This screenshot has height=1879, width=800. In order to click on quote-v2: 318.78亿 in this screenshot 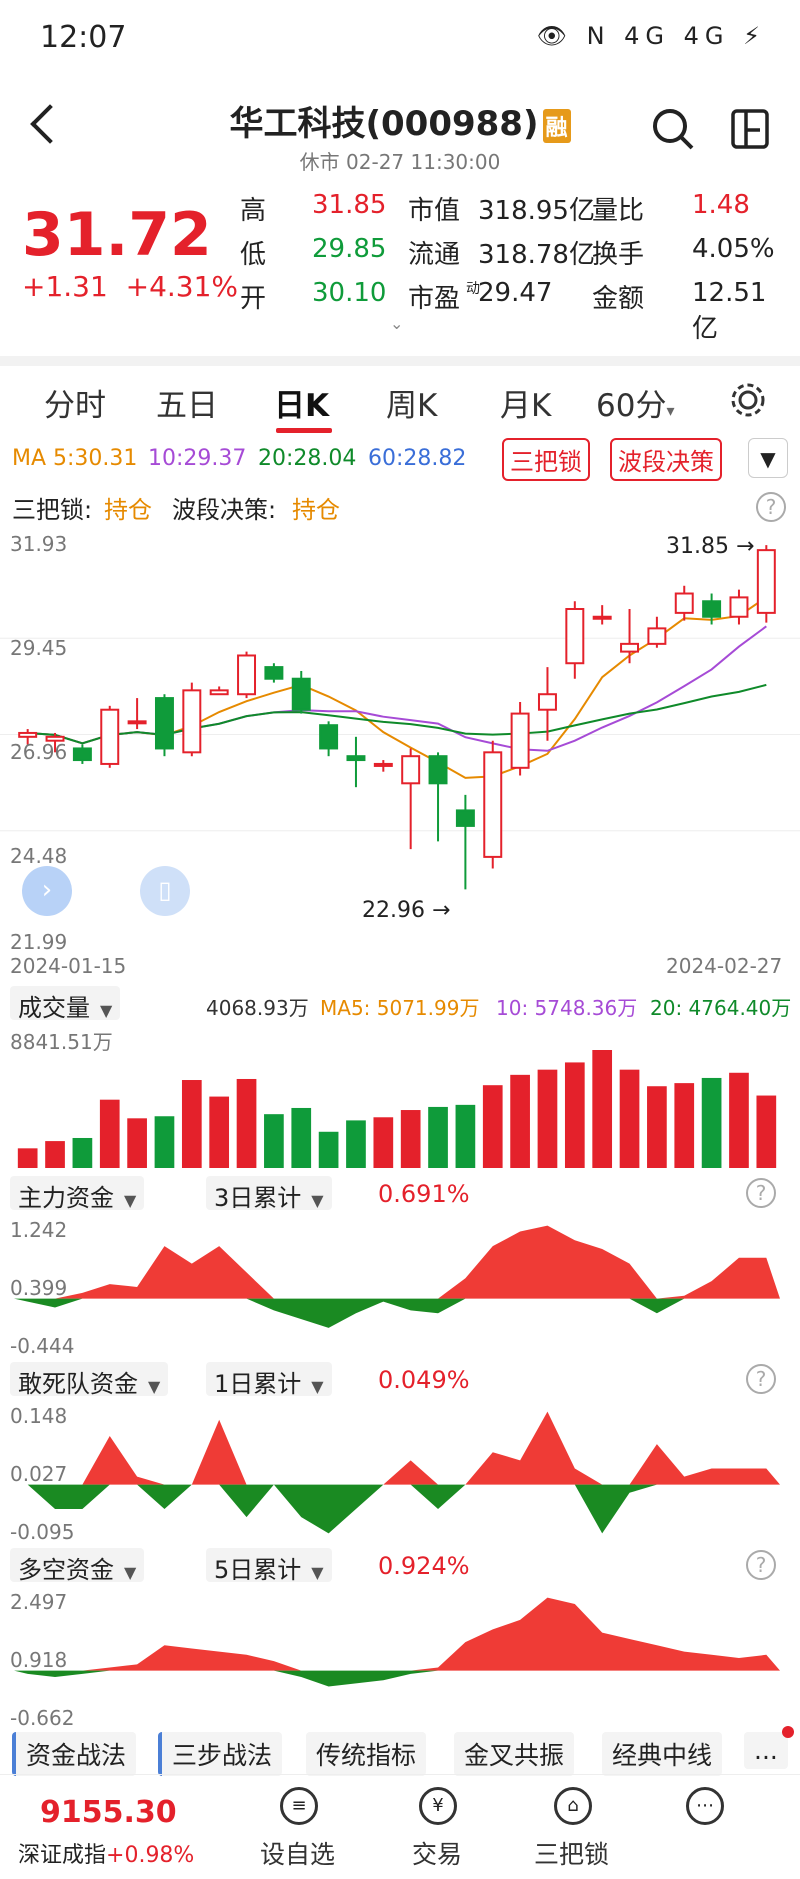, I will do `click(536, 255)`.